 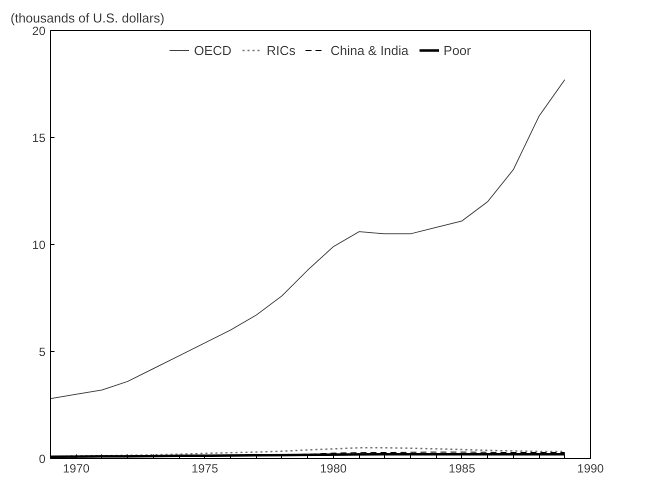 What do you see at coordinates (39, 138) in the screenshot?
I see `y-tick-label: 15` at bounding box center [39, 138].